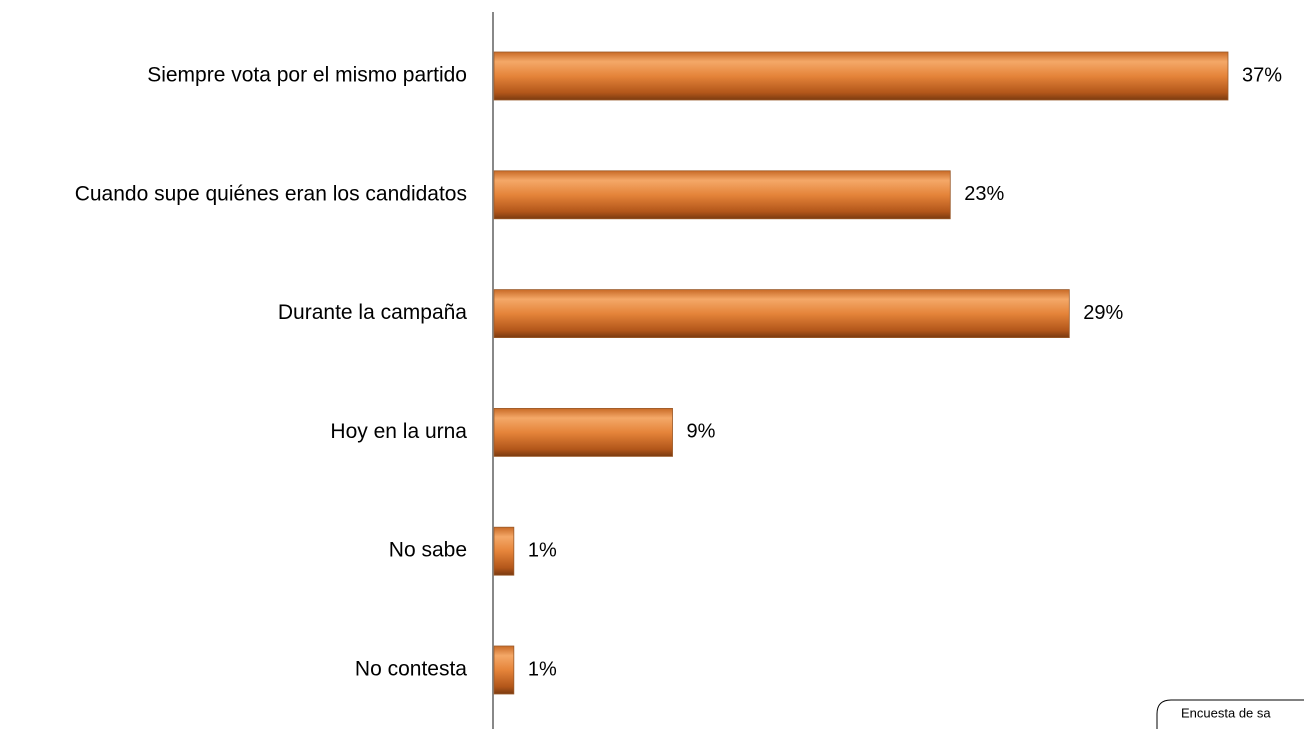 The image size is (1304, 729). Describe the element at coordinates (1226, 712) in the screenshot. I see `annotation: Encuesta de sa` at that location.